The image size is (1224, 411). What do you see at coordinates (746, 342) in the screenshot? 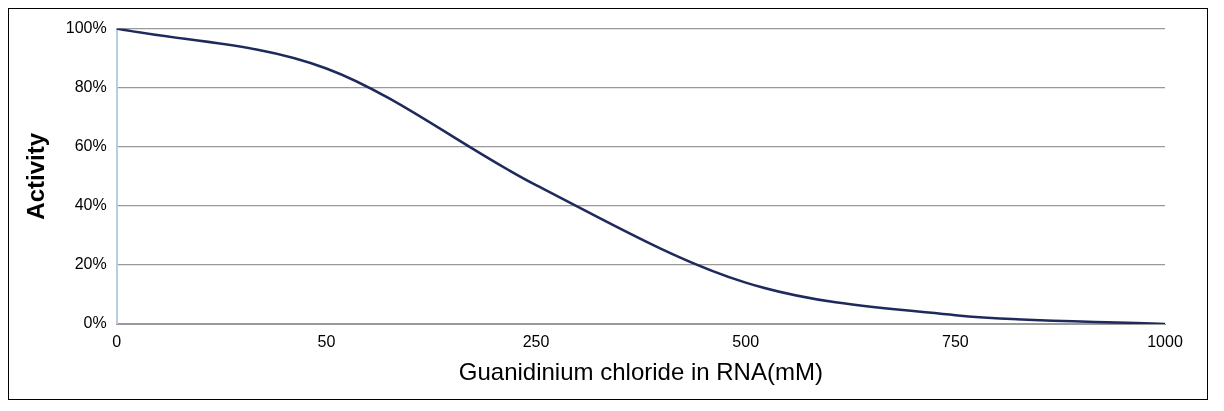
I see `x-tick-label: 500` at bounding box center [746, 342].